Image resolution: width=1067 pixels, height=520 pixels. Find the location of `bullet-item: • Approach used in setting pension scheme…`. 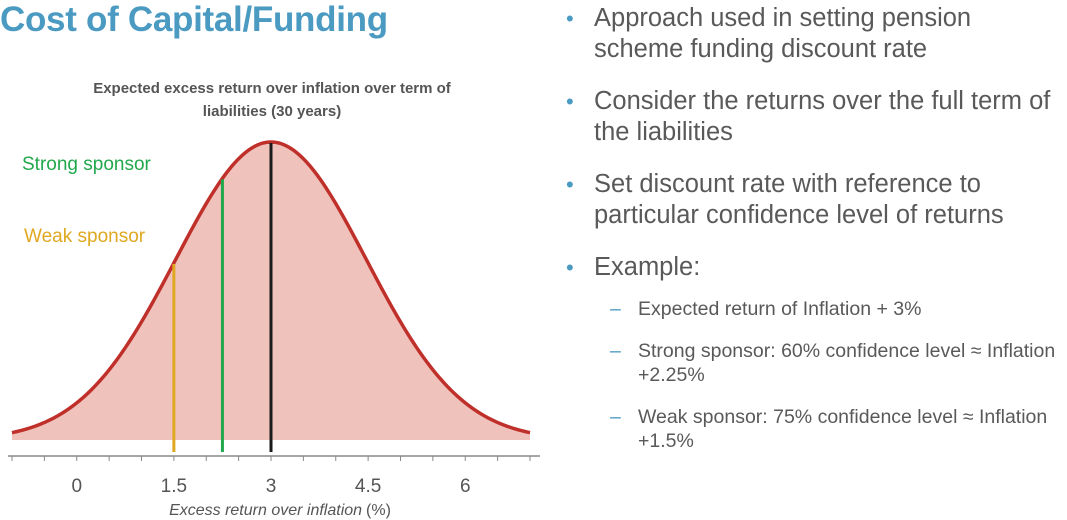

bullet-item: • Approach used in setting pension scheme… is located at coordinates (816, 34).